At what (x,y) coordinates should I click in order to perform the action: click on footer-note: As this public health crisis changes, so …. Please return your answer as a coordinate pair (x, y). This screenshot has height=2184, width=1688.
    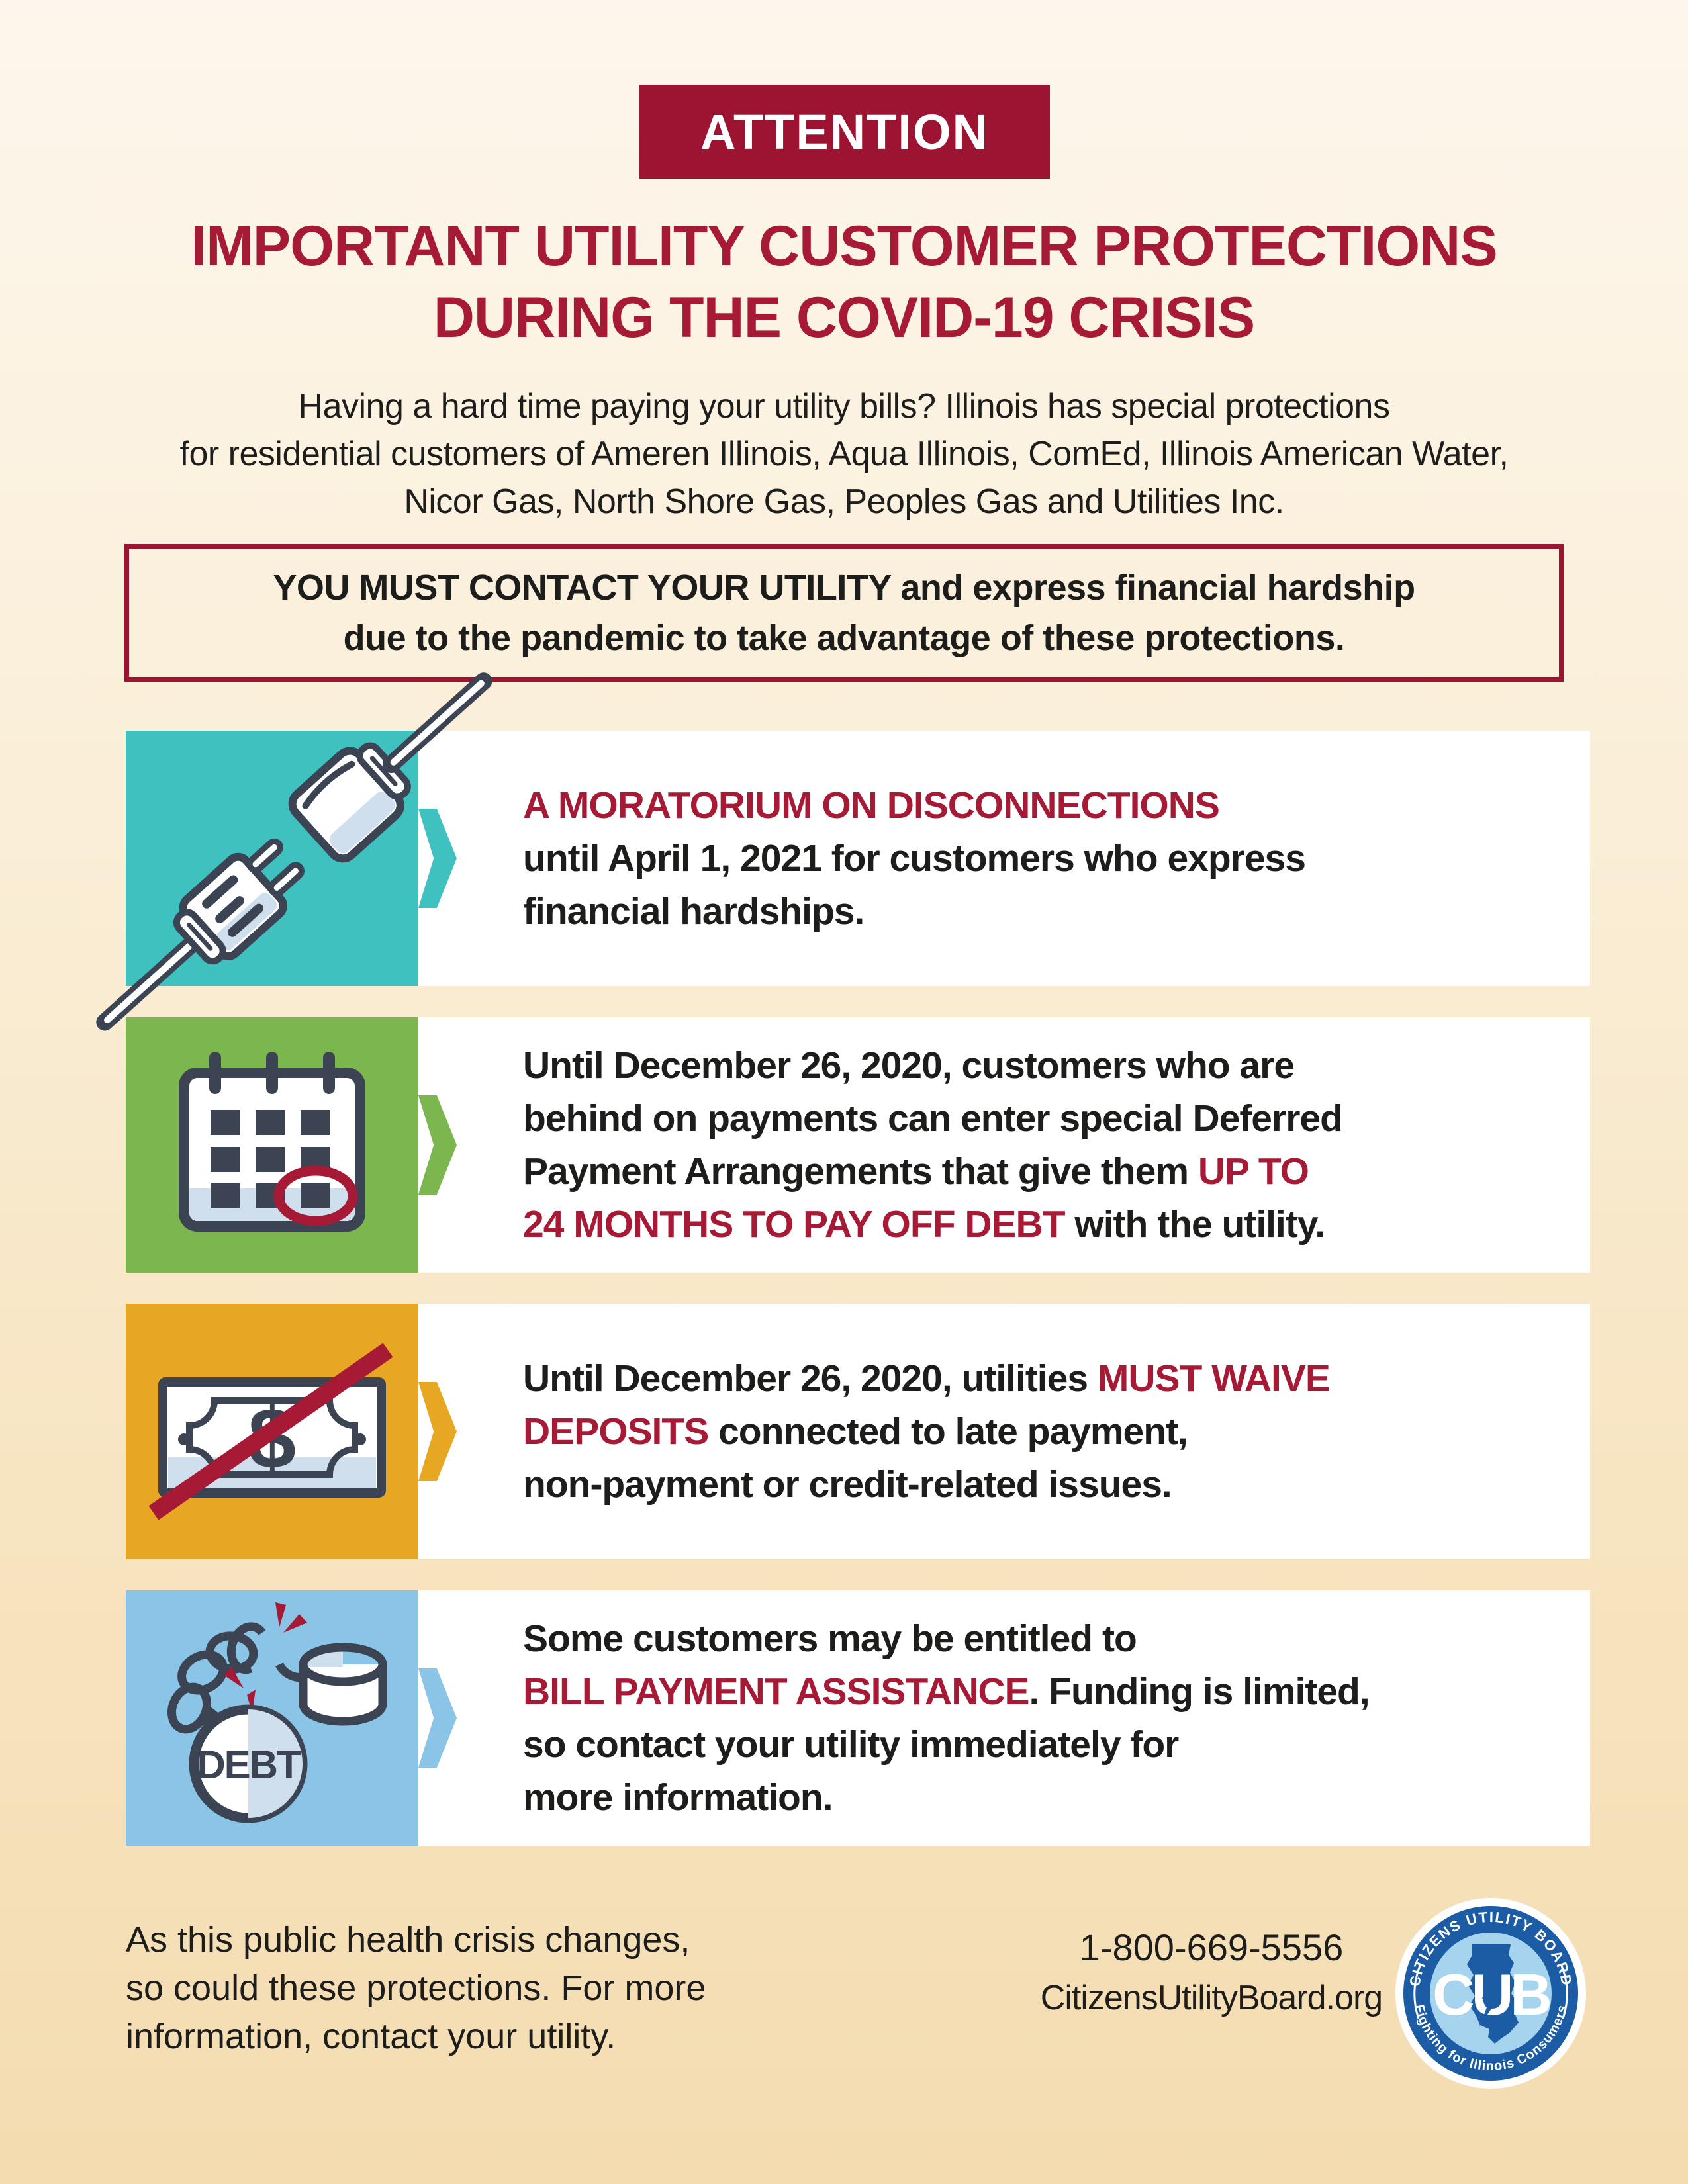
    Looking at the image, I should click on (416, 1988).